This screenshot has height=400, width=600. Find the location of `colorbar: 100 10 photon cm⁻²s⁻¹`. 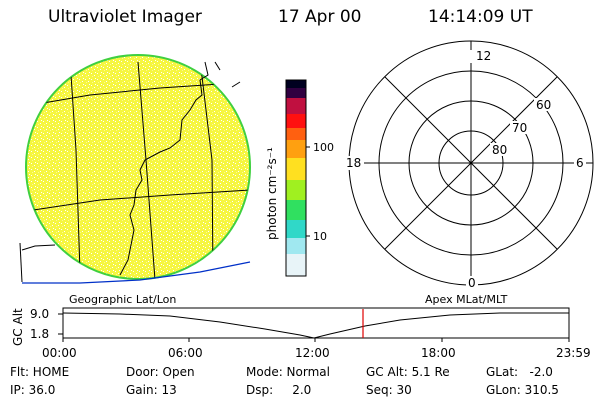

colorbar: 100 10 photon cm⁻²s⁻¹ is located at coordinates (299, 178).